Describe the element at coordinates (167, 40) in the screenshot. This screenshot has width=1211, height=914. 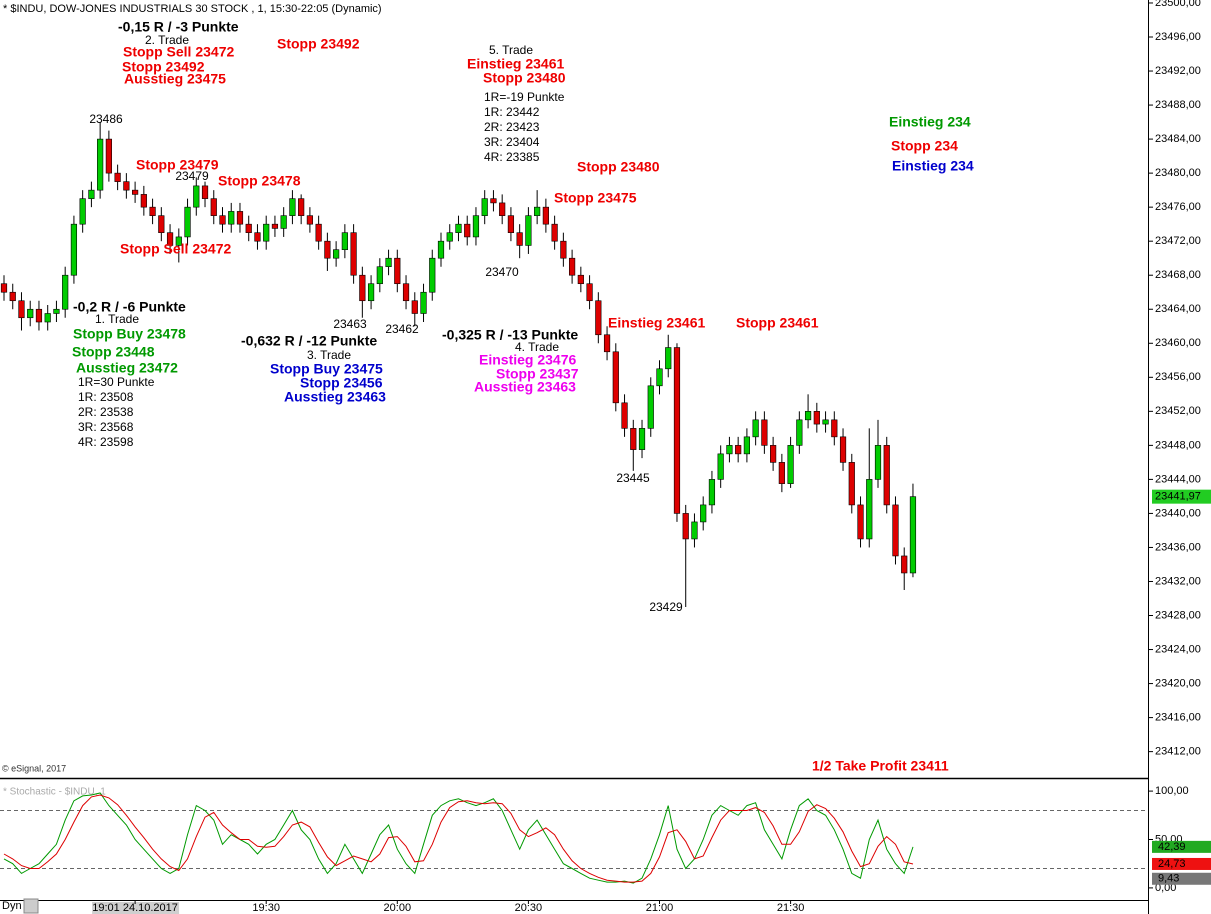
I see `annotation: 2. Trade` at that location.